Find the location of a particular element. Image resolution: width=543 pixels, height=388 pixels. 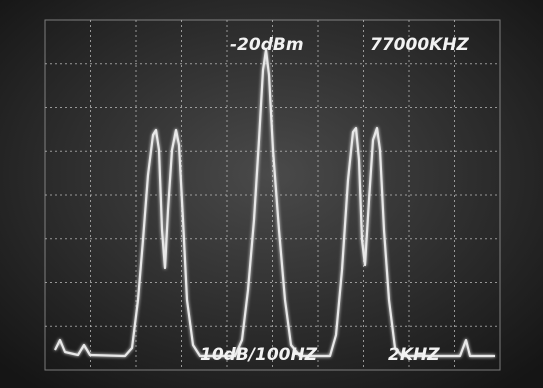

center-frequency: 77000KHZ is located at coordinates (420, 45).